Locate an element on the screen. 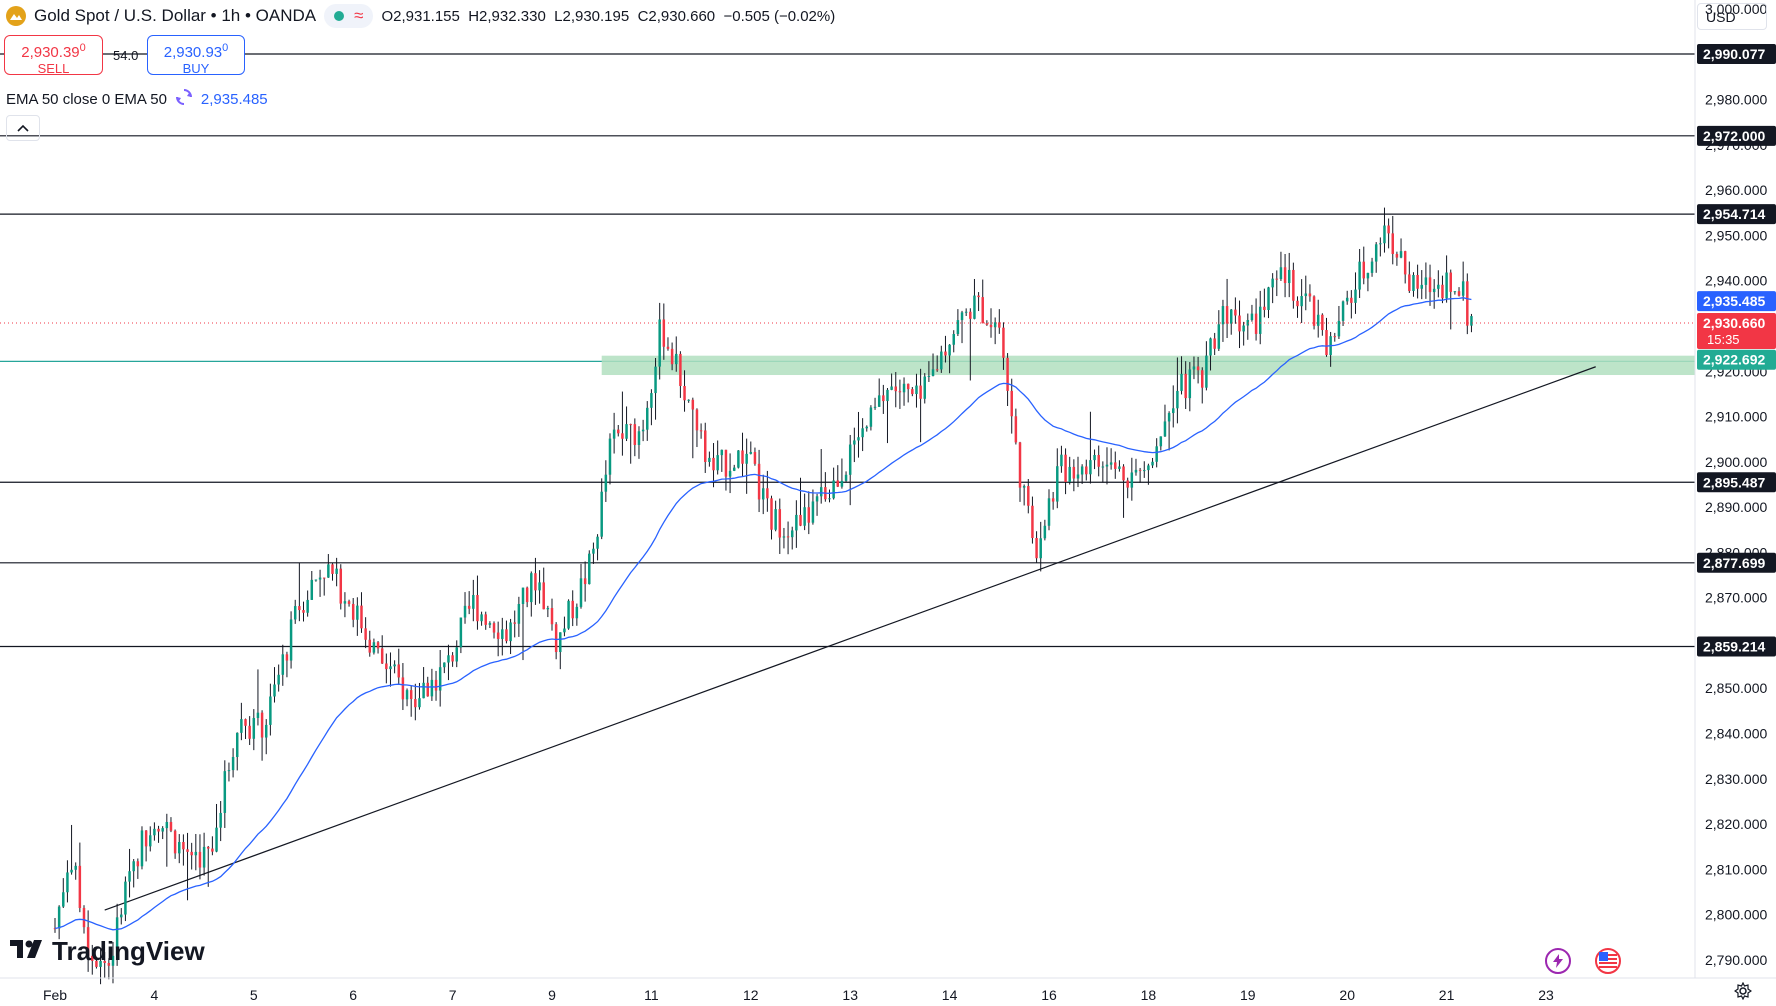  buy-button: 2,930.930 BUY is located at coordinates (196, 55).